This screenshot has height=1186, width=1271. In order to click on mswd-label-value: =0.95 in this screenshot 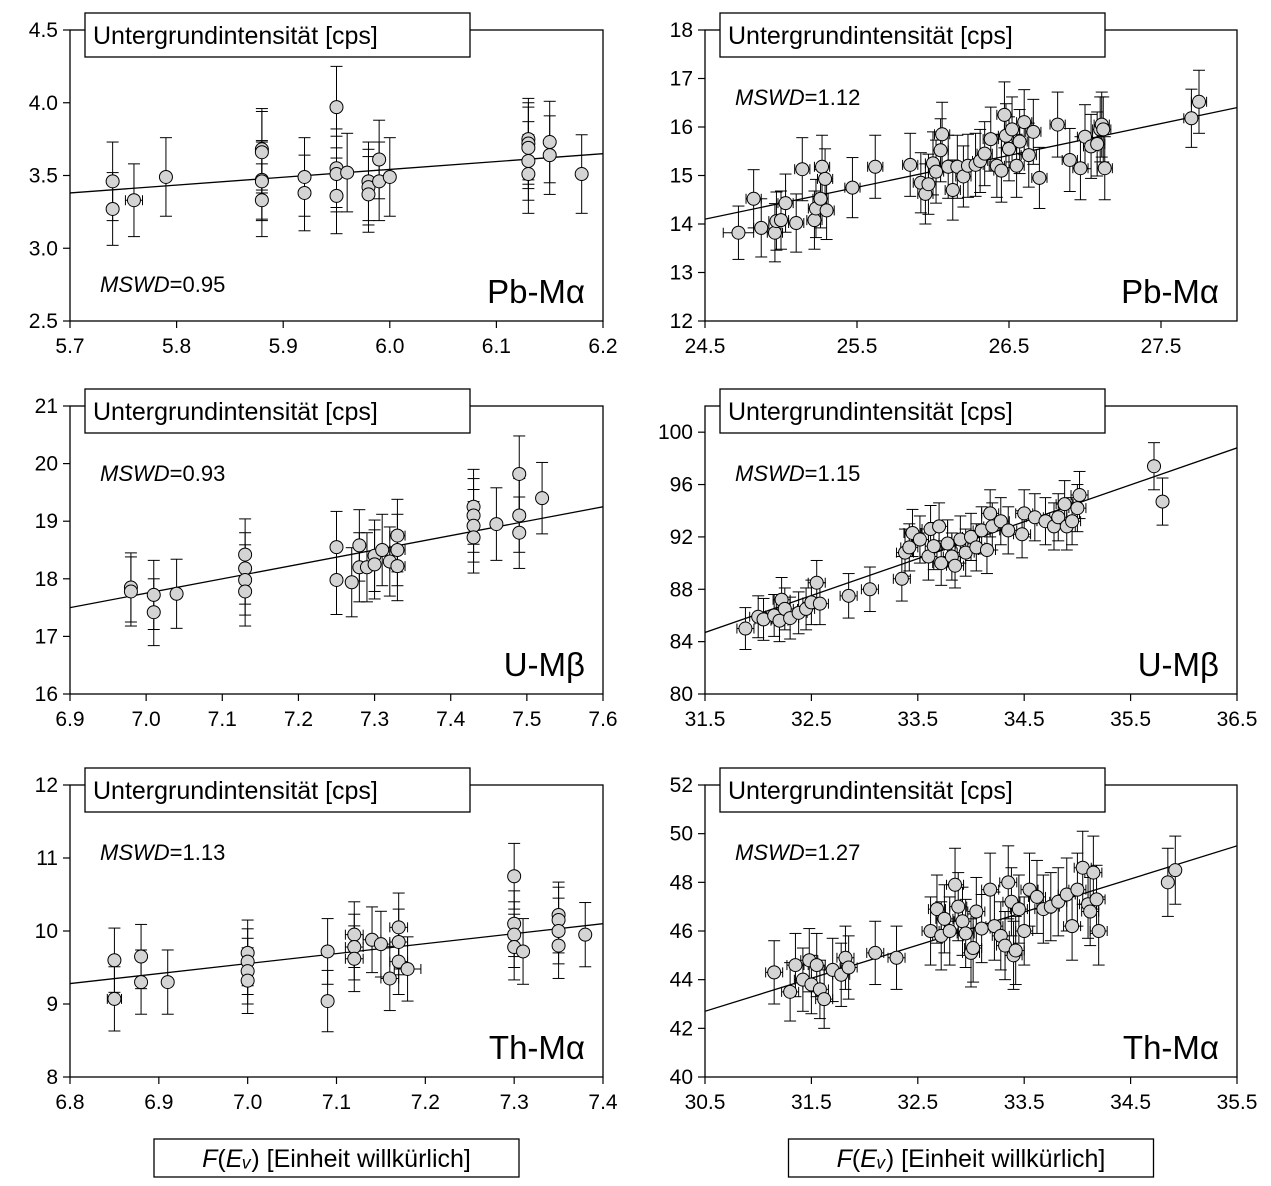, I will do `click(198, 284)`.